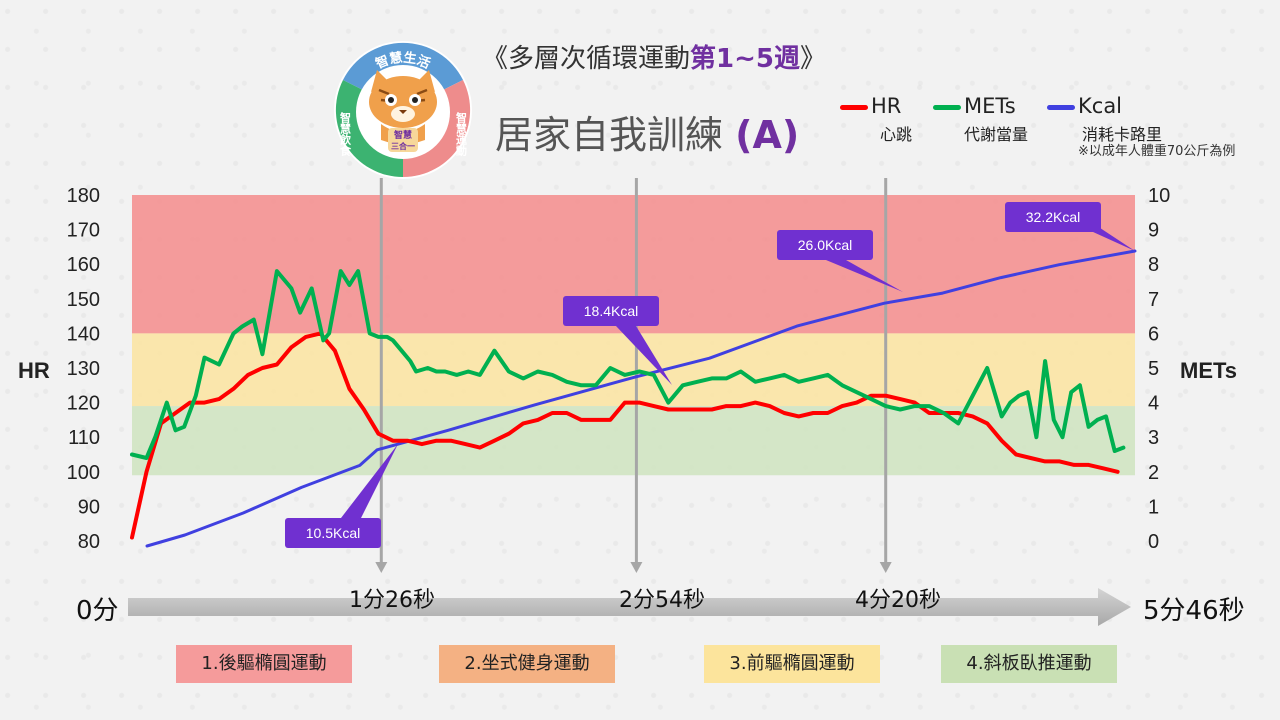  What do you see at coordinates (792, 664) in the screenshot?
I see `exercise-3: 3.前驅橢圓運動` at bounding box center [792, 664].